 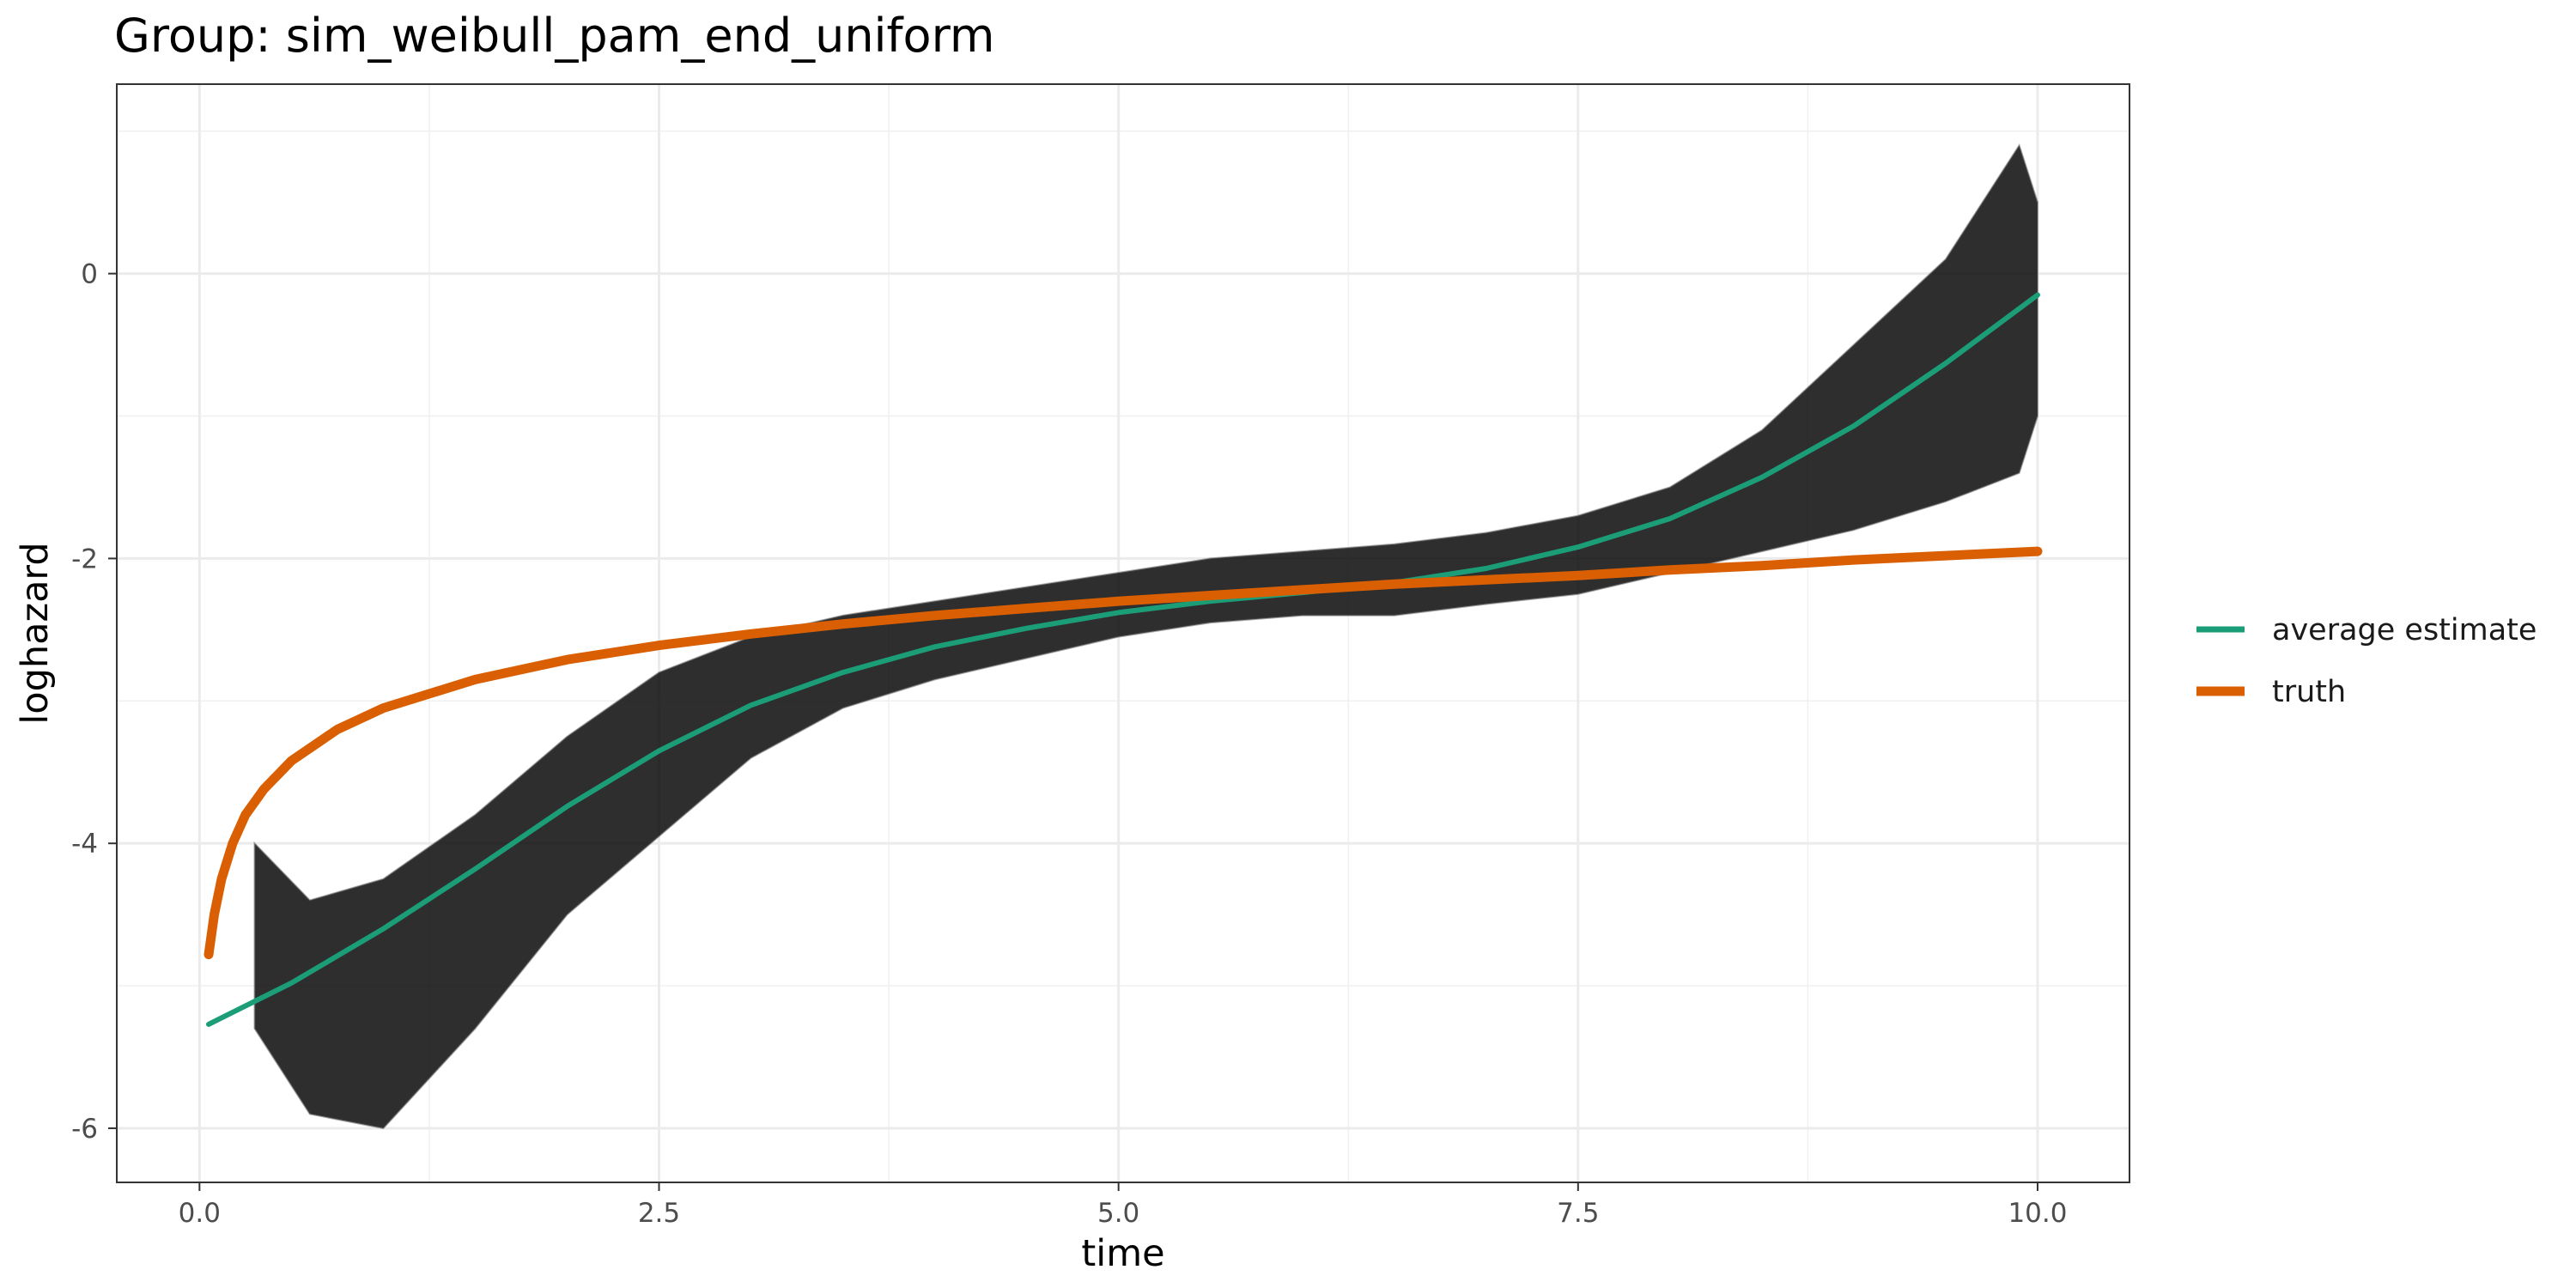 I want to click on y-tick-label: -2, so click(x=85, y=559).